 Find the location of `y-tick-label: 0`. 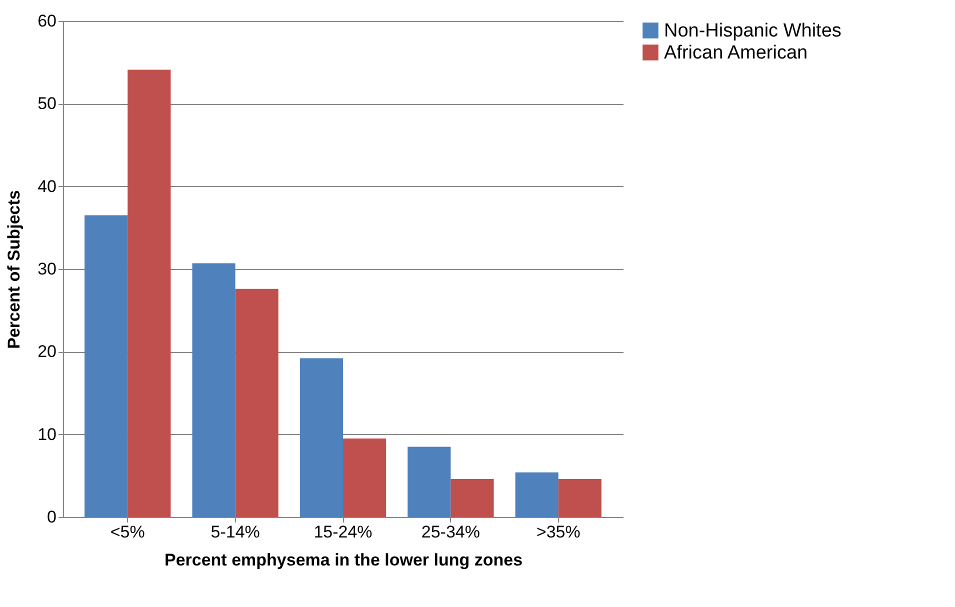

y-tick-label: 0 is located at coordinates (51, 517).